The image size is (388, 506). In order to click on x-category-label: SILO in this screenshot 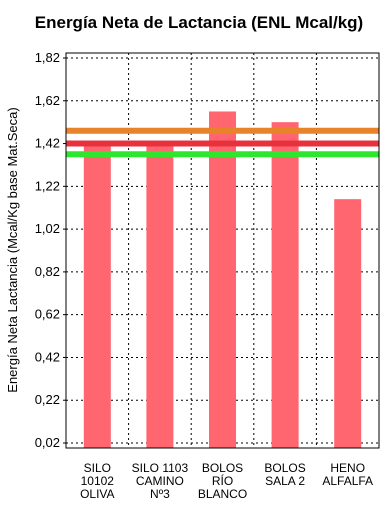, I will do `click(97, 468)`.